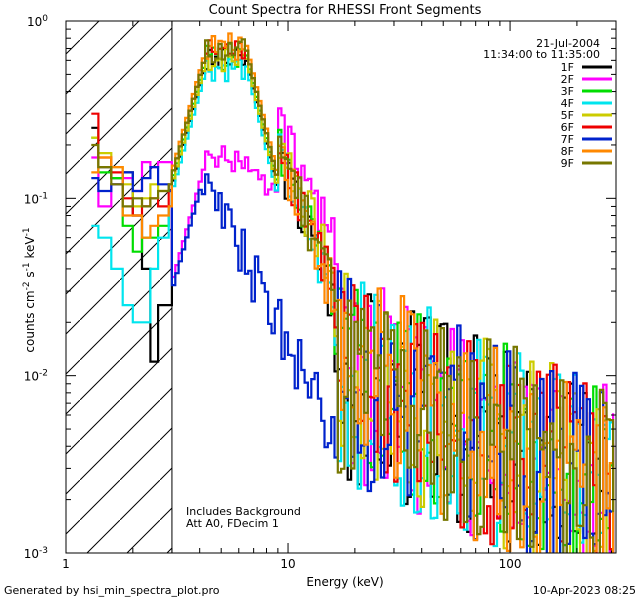 This screenshot has height=600, width=640. What do you see at coordinates (36, 553) in the screenshot?
I see `y-tick-label: 10⁻³` at bounding box center [36, 553].